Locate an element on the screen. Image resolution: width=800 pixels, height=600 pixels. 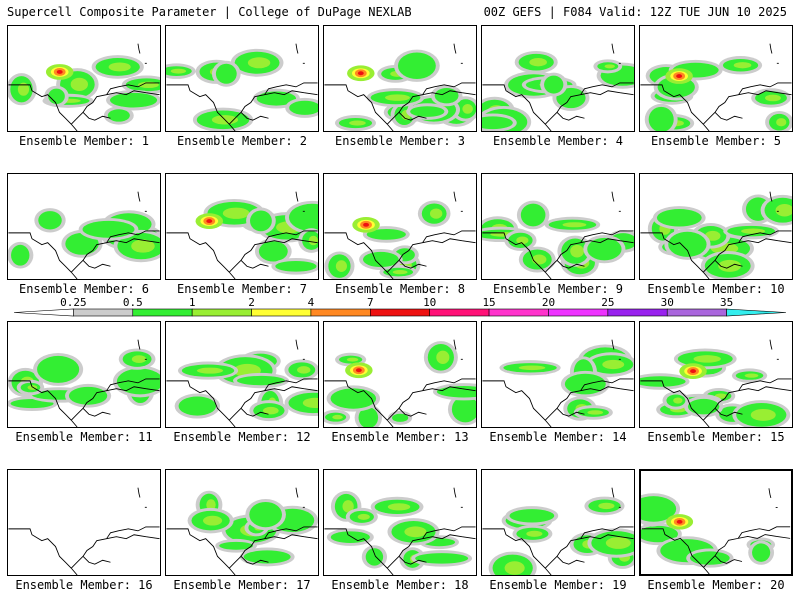
ensemble-member-label: Ensemble Member: 19 is located at coordinates (558, 585).